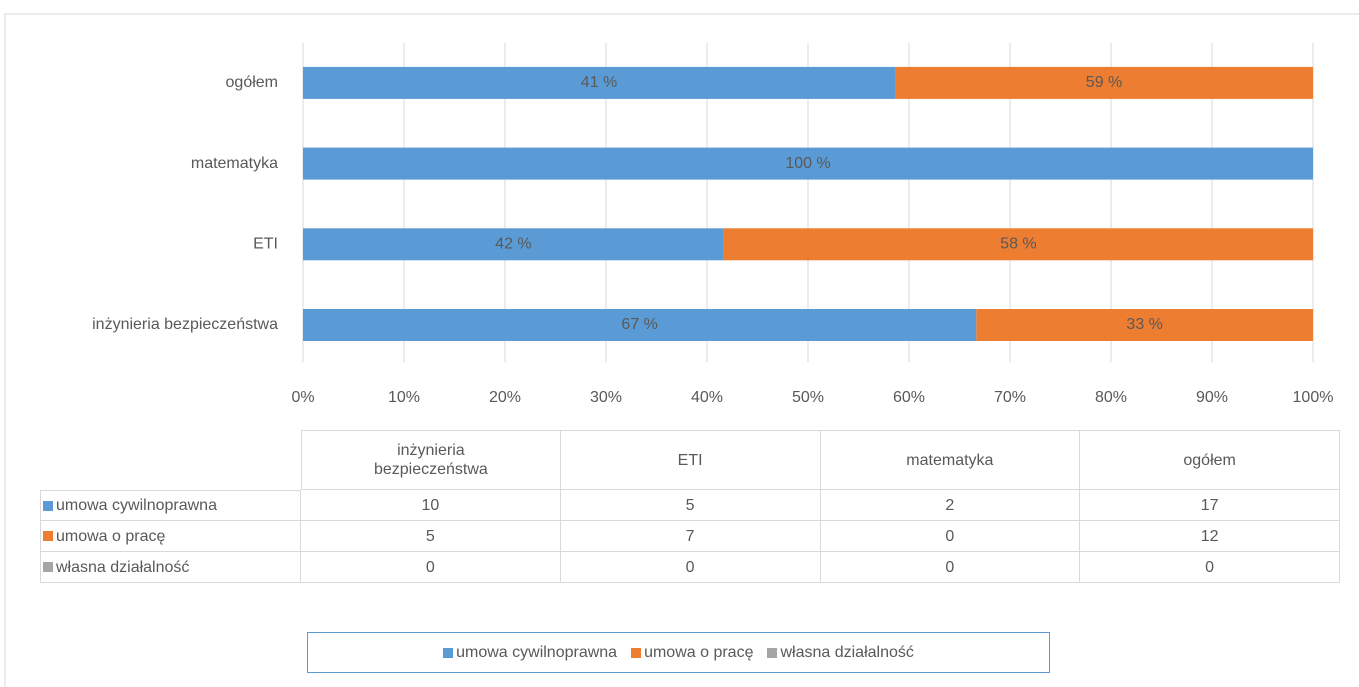 This screenshot has height=687, width=1359. What do you see at coordinates (606, 397) in the screenshot?
I see `x-tick-label: 30%` at bounding box center [606, 397].